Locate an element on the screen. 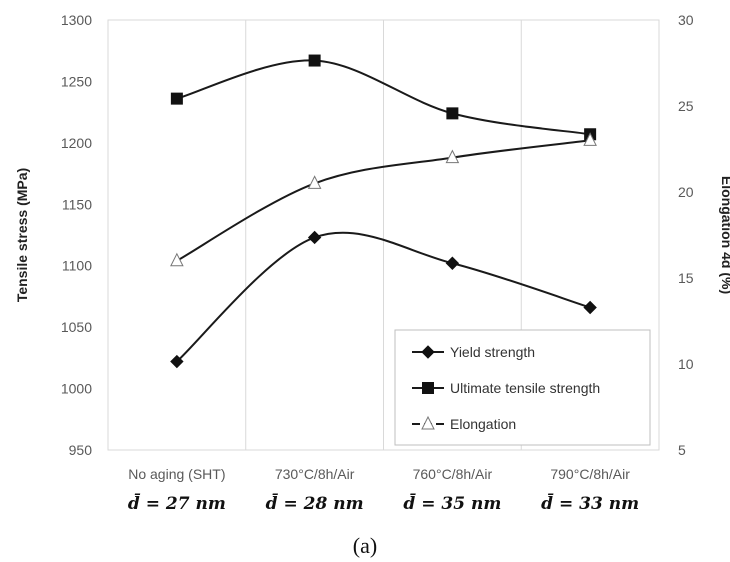  y-tick-label: 1250 is located at coordinates (76, 81).